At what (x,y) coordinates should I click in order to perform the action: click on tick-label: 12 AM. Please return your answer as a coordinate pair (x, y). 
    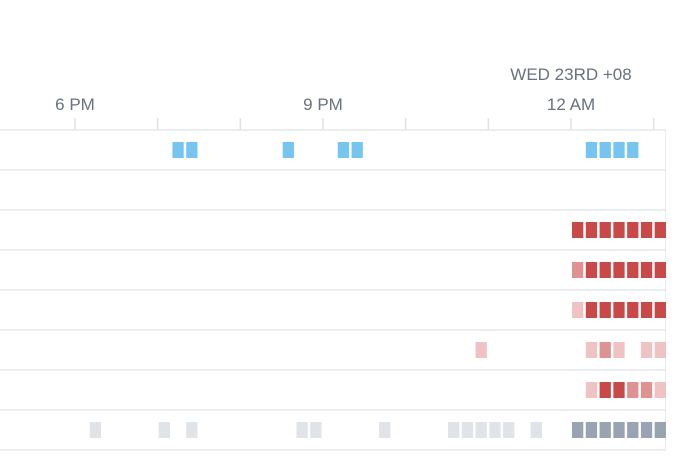
    Looking at the image, I should click on (571, 104).